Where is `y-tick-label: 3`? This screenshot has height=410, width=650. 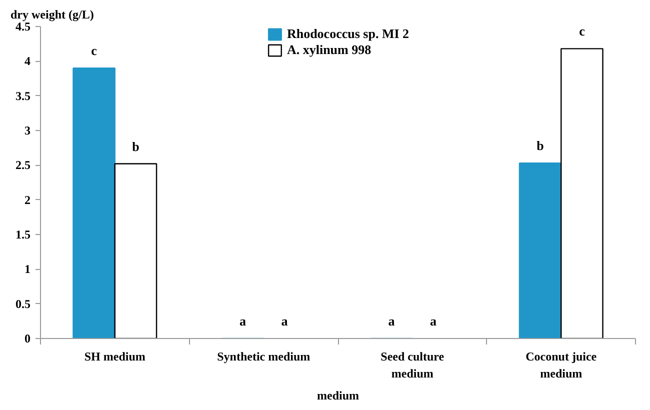 y-tick-label: 3 is located at coordinates (27, 131).